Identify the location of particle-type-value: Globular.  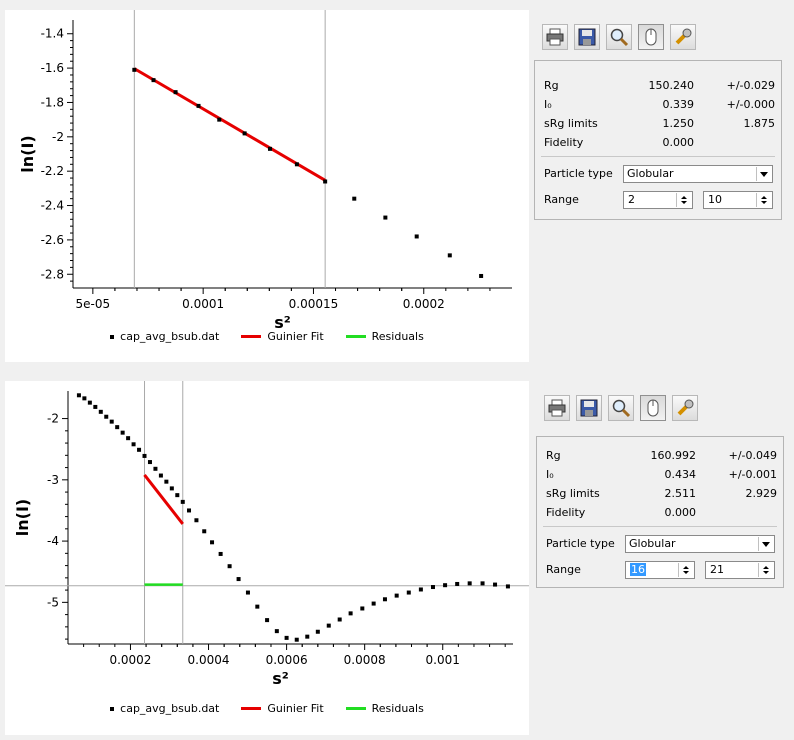
(652, 543).